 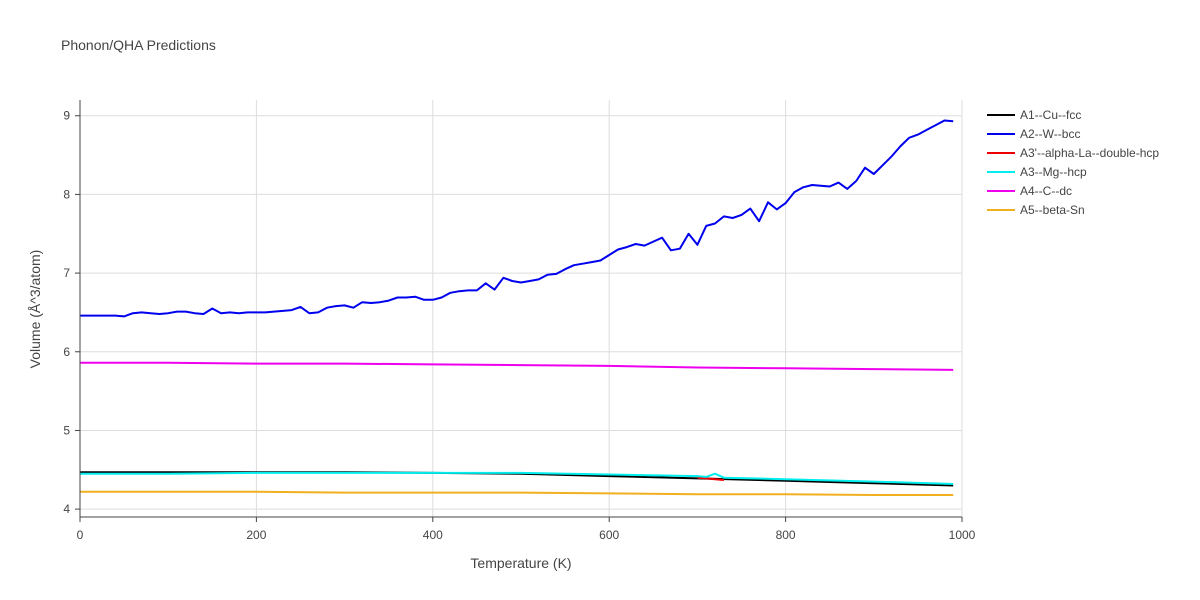 I want to click on x-axis-title: Temperature (K), so click(x=520, y=563).